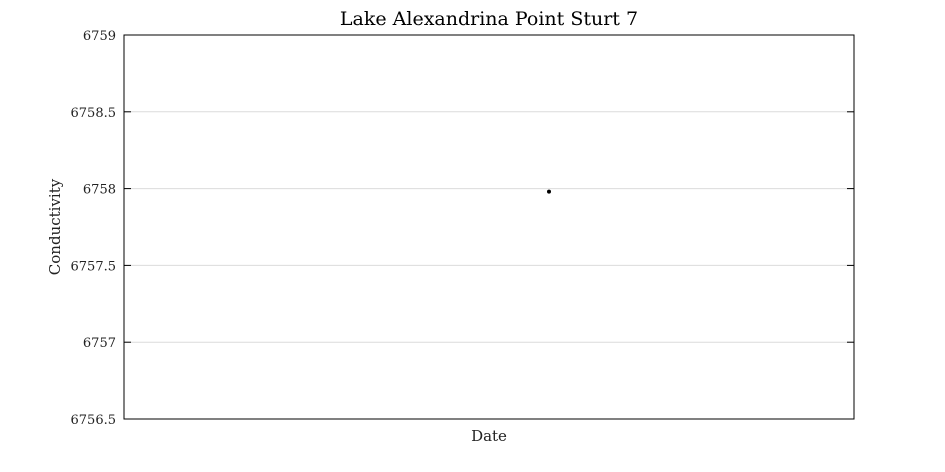 Image resolution: width=945 pixels, height=472 pixels. Describe the element at coordinates (99, 36) in the screenshot. I see `y-tick-label: 6759` at that location.